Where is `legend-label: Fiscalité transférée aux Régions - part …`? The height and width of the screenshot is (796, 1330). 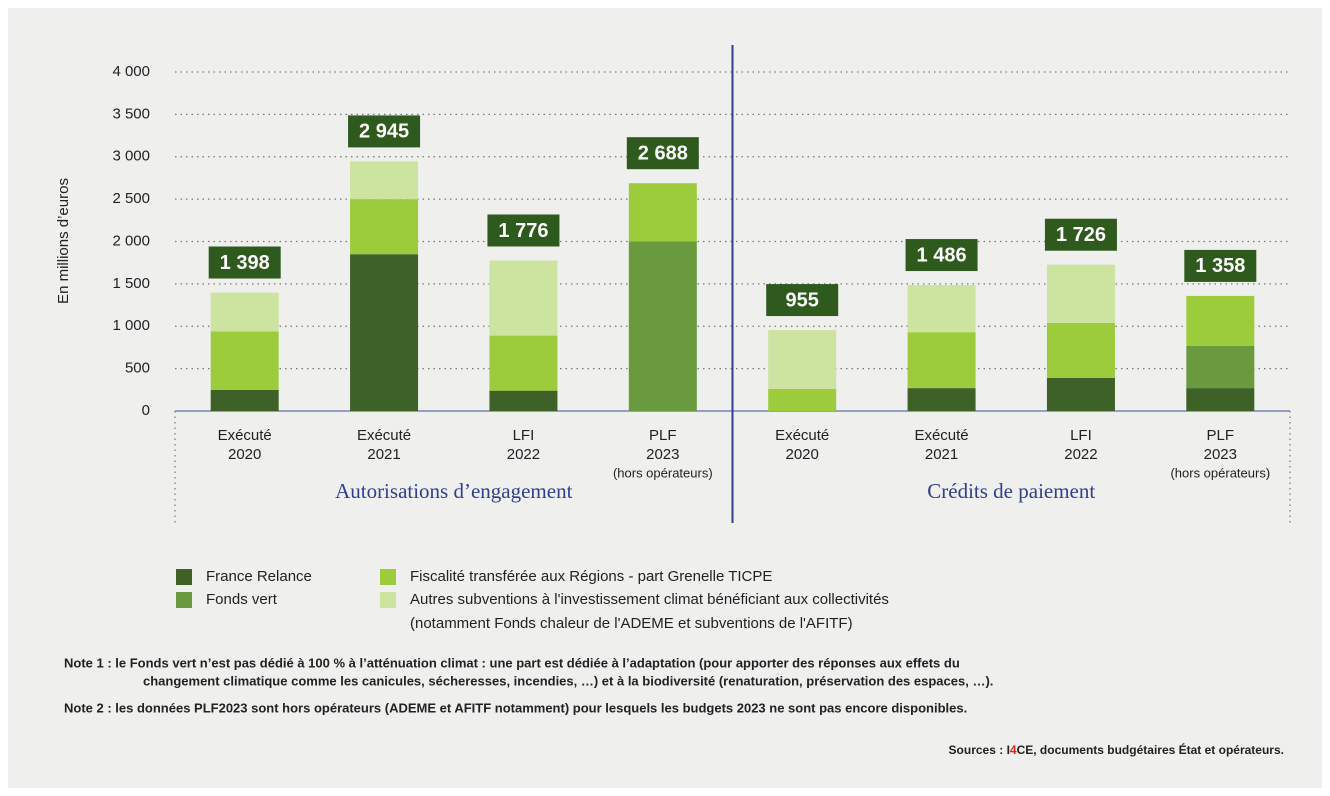
legend-label: Fiscalité transférée aux Régions - part … is located at coordinates (591, 576).